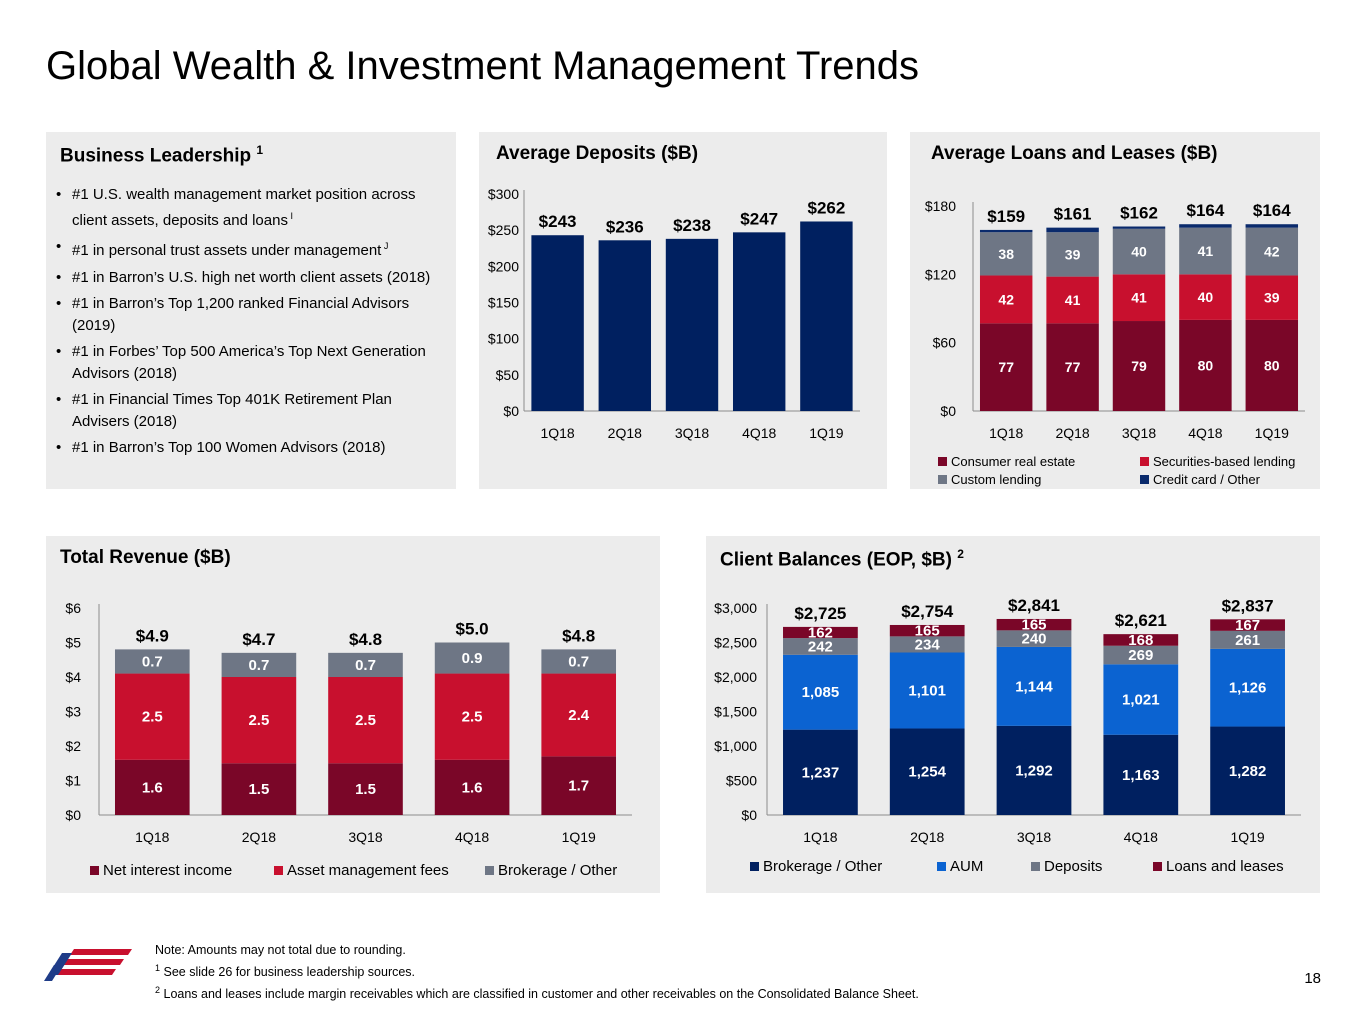 Image resolution: width=1365 pixels, height=1024 pixels. I want to click on x-category-label: 3Q18, so click(692, 433).